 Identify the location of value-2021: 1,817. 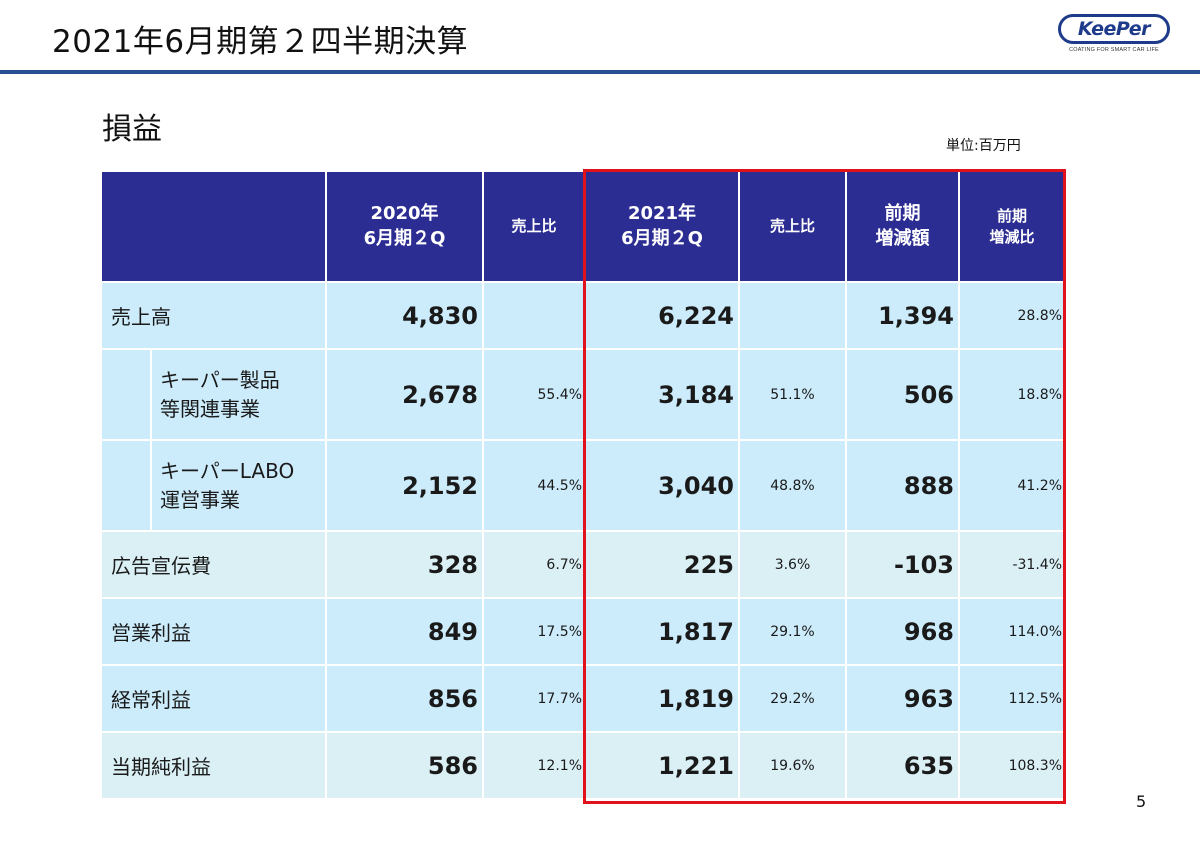
(663, 632).